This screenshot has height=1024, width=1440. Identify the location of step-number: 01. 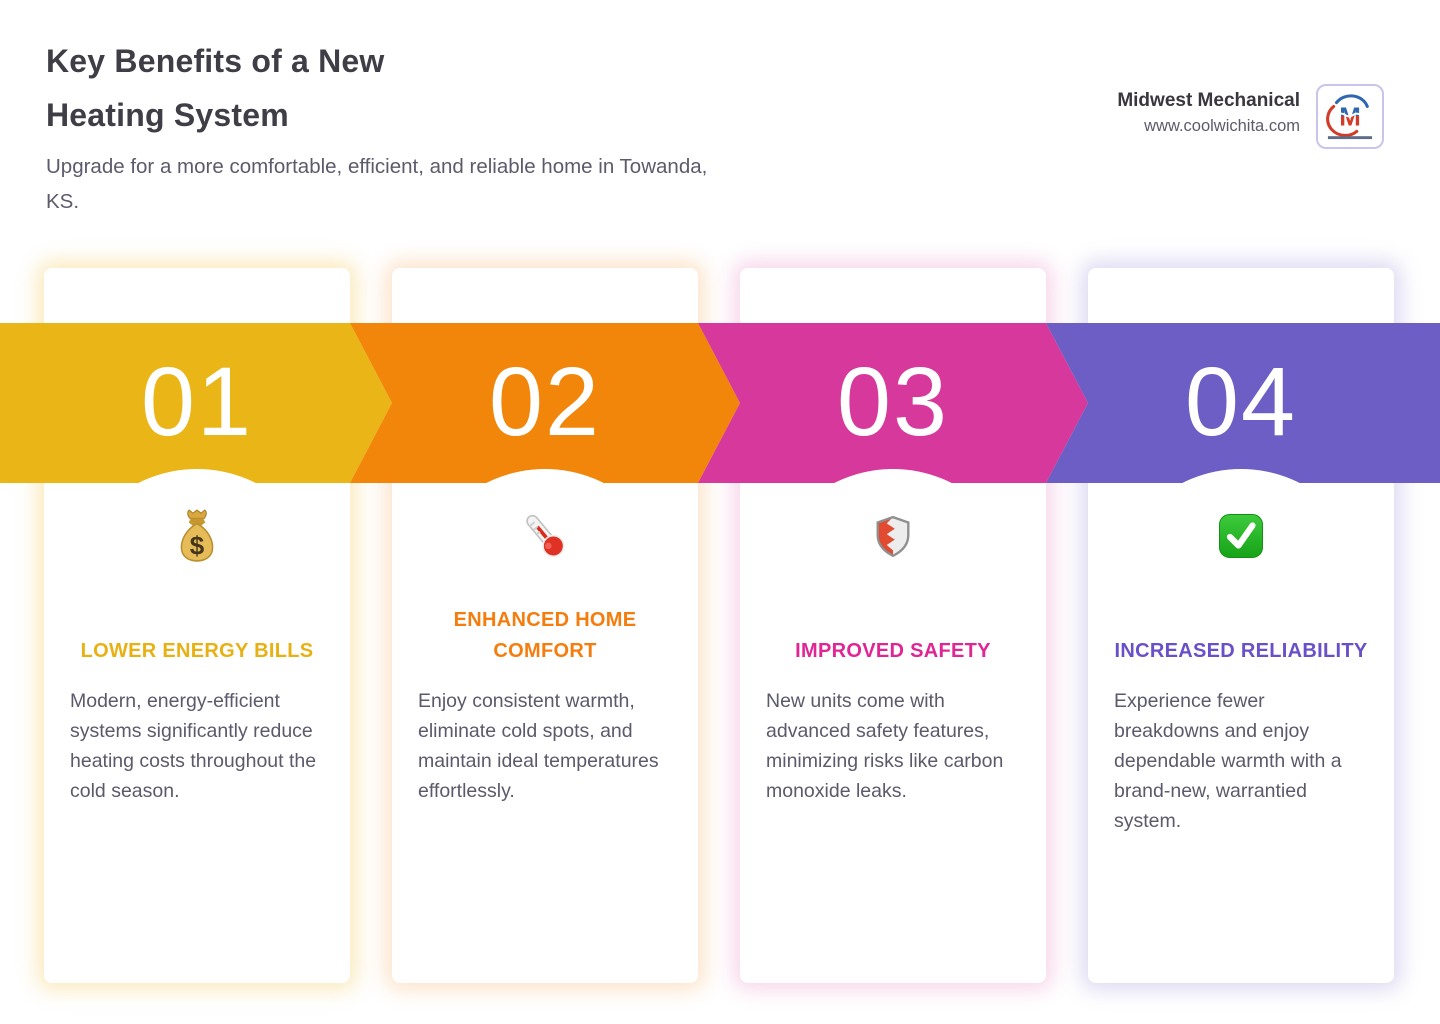
(197, 401).